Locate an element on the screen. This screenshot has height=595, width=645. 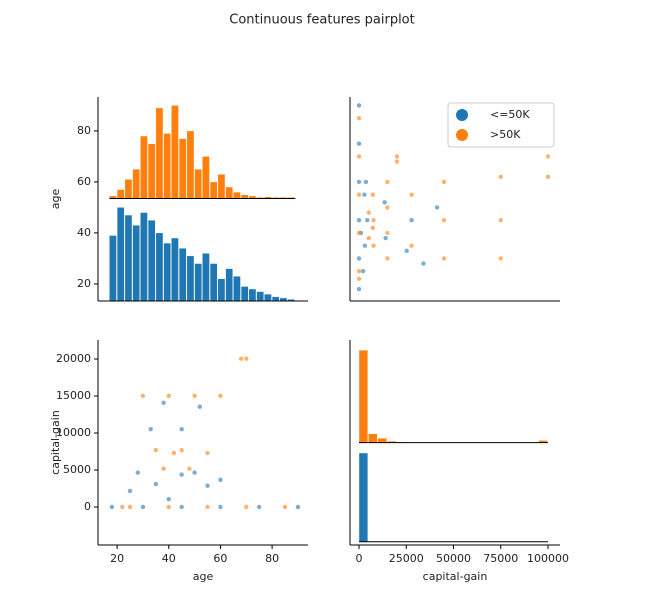
x-tick-label: 20 is located at coordinates (117, 558).